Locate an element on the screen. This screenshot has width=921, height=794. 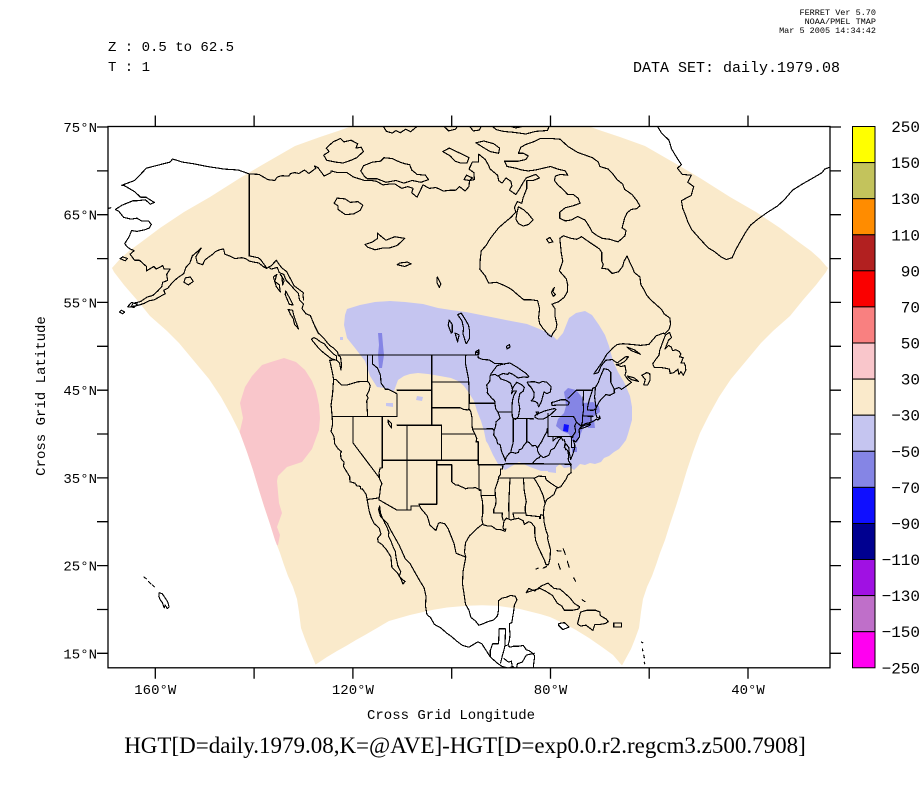
svg-text: 25°N is located at coordinates (80, 568).